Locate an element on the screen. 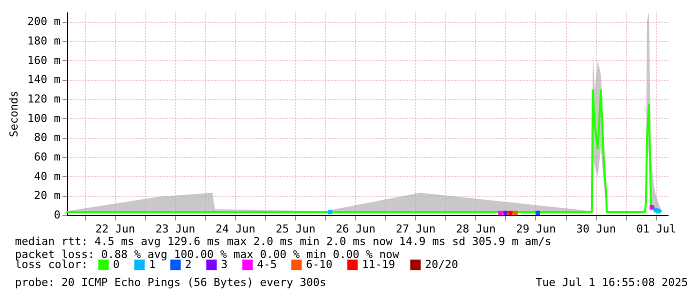 This screenshot has width=697, height=297. text: probe: 20 ICMP Echo Pings (56 Bytes) every 300s is located at coordinates (170, 282).